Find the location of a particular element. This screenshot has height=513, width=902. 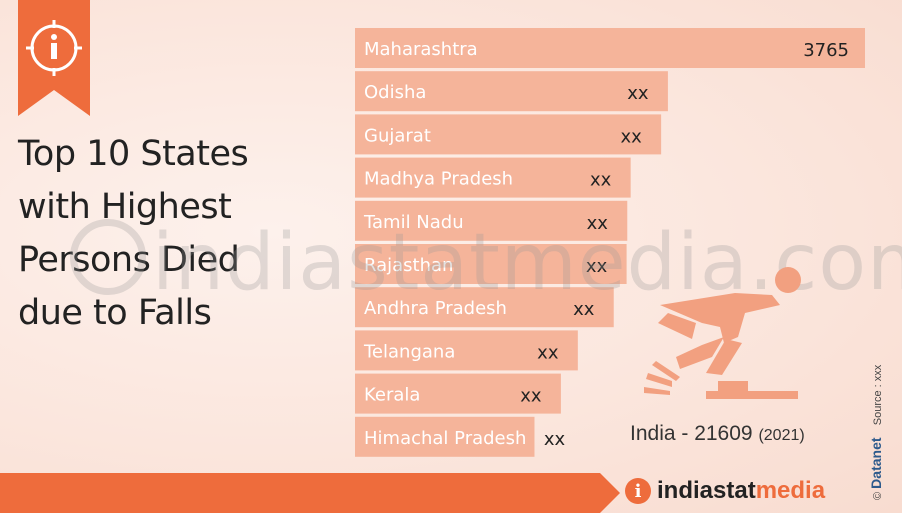

bar-himachal-pradesh is located at coordinates (445, 436).